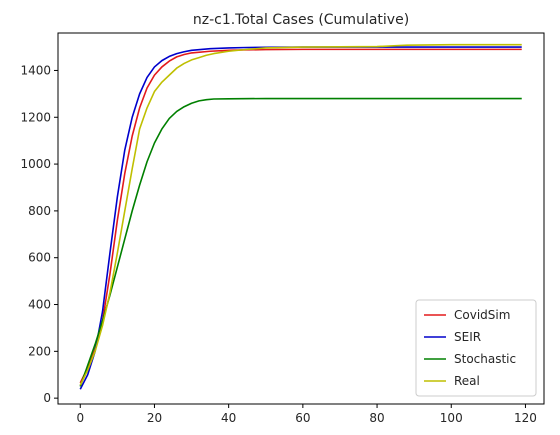  What do you see at coordinates (467, 337) in the screenshot?
I see `legend-label-seir: SEIR` at bounding box center [467, 337].